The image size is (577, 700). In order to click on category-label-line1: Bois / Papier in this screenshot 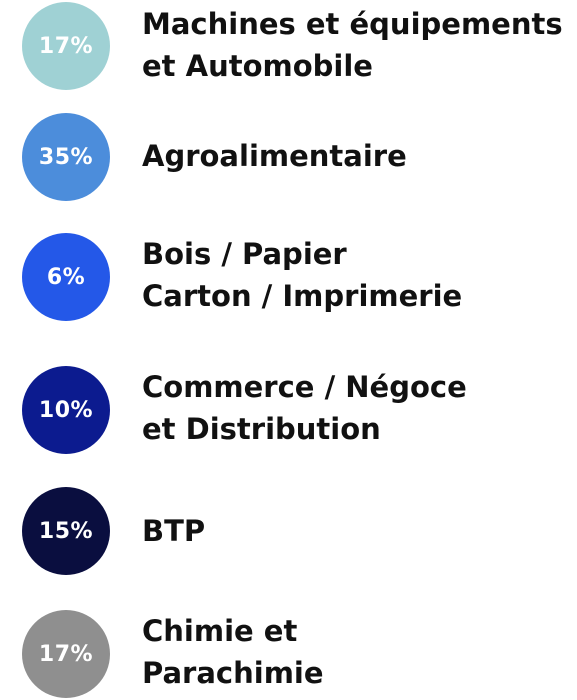, I will do `click(244, 254)`.